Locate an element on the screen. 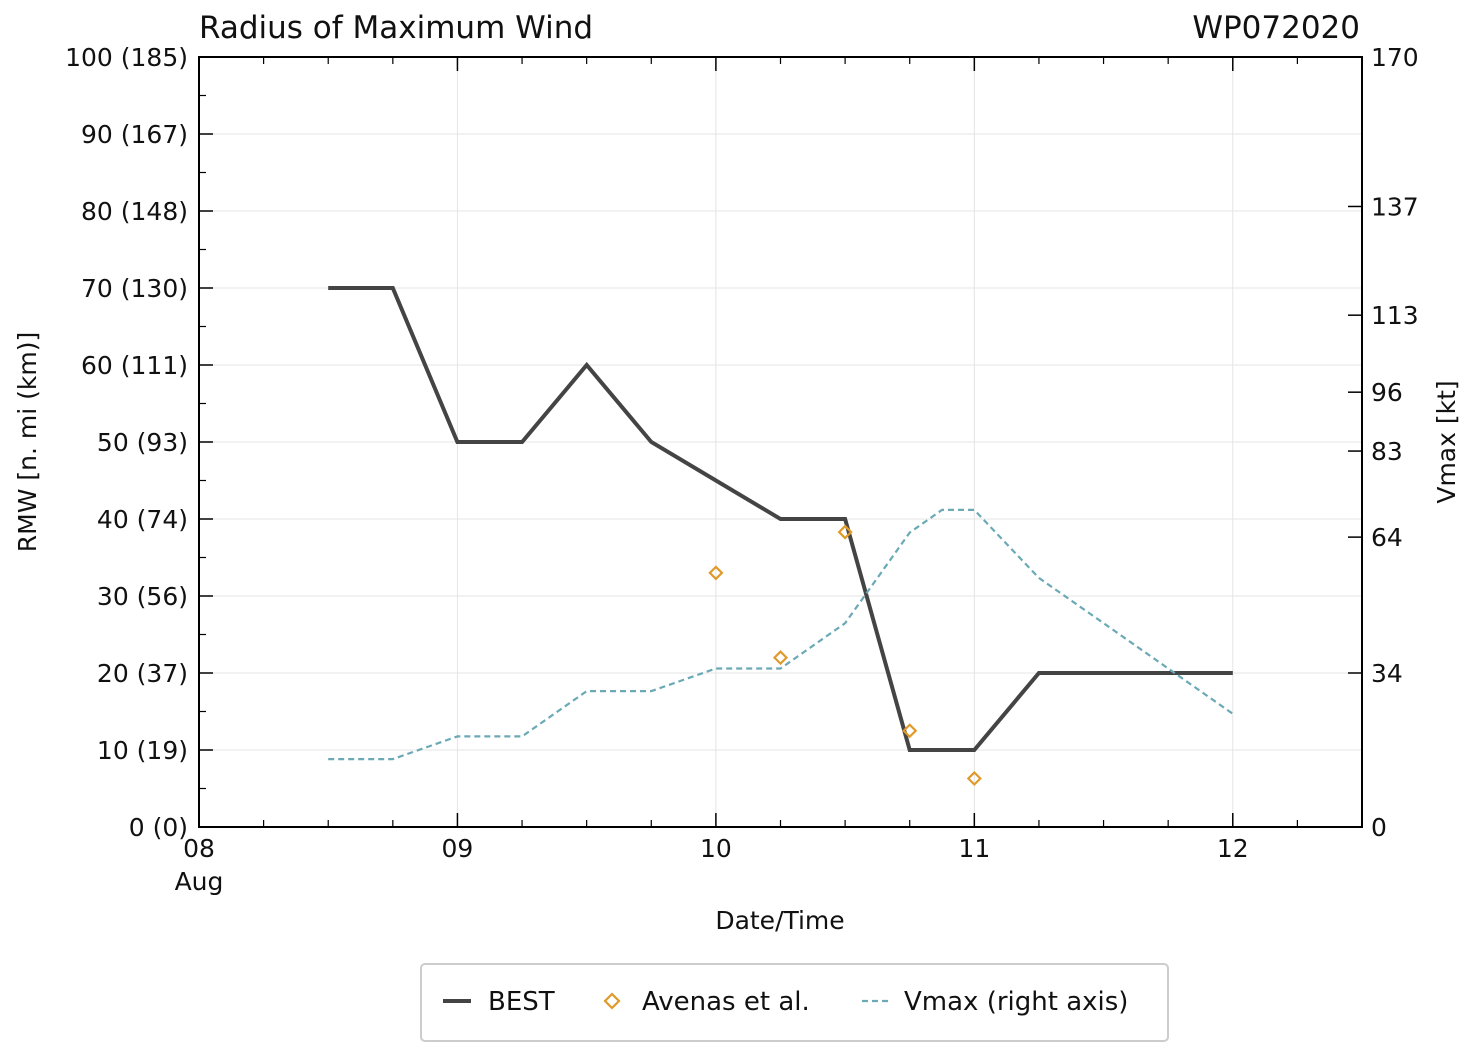 The height and width of the screenshot is (1055, 1477). x-tick-label: 12 is located at coordinates (1233, 848).